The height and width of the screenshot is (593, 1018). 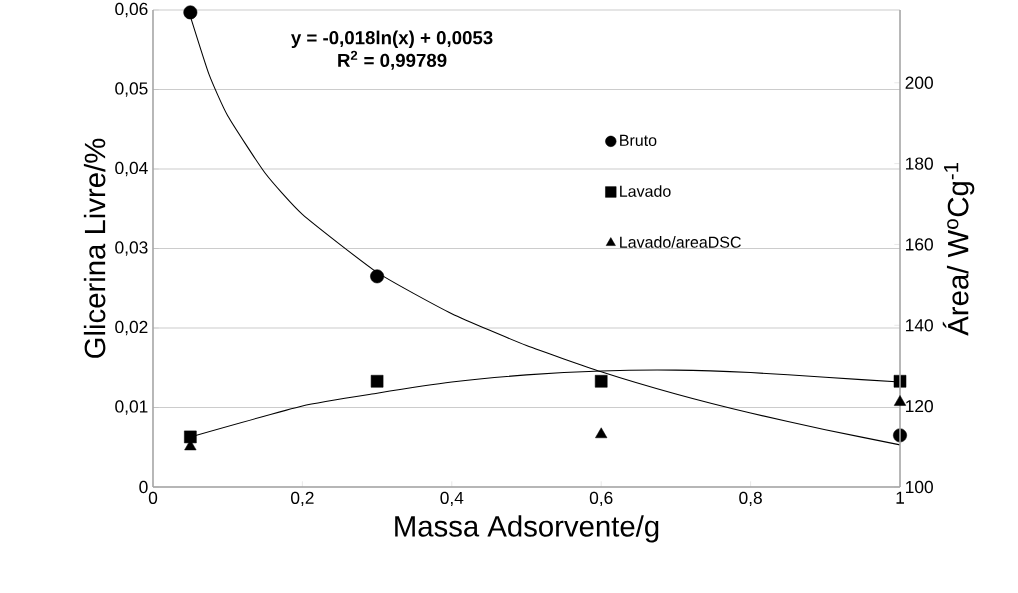 I want to click on y-tick-label: 0, so click(x=143, y=487).